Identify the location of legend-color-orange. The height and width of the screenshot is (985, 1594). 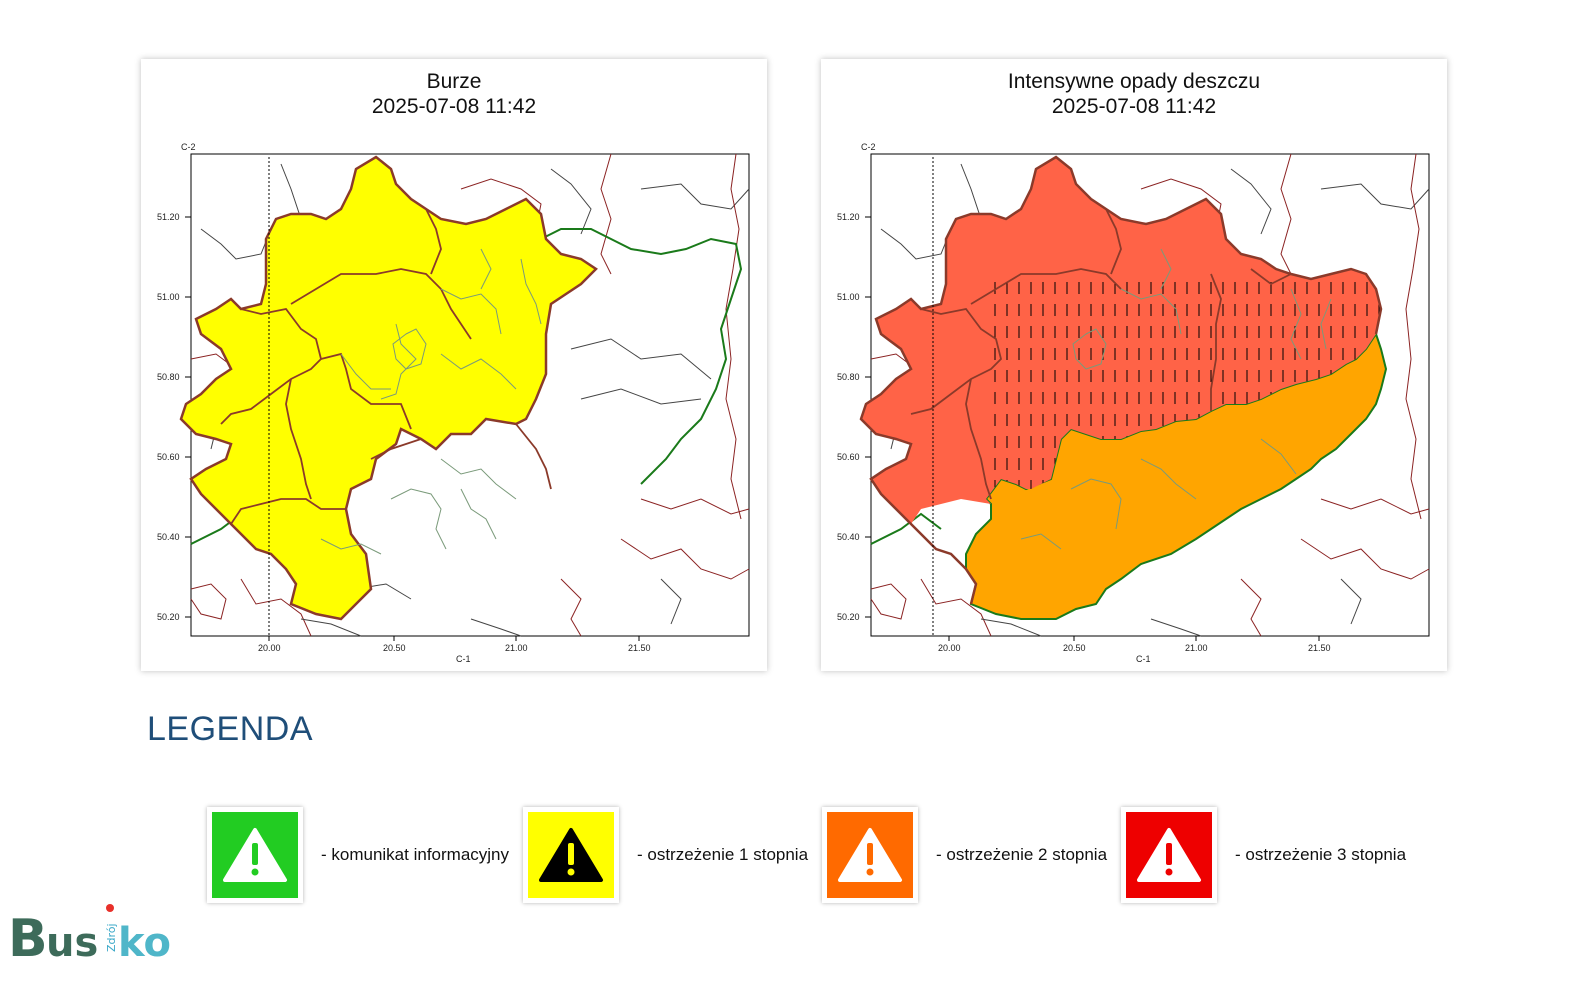
(870, 855).